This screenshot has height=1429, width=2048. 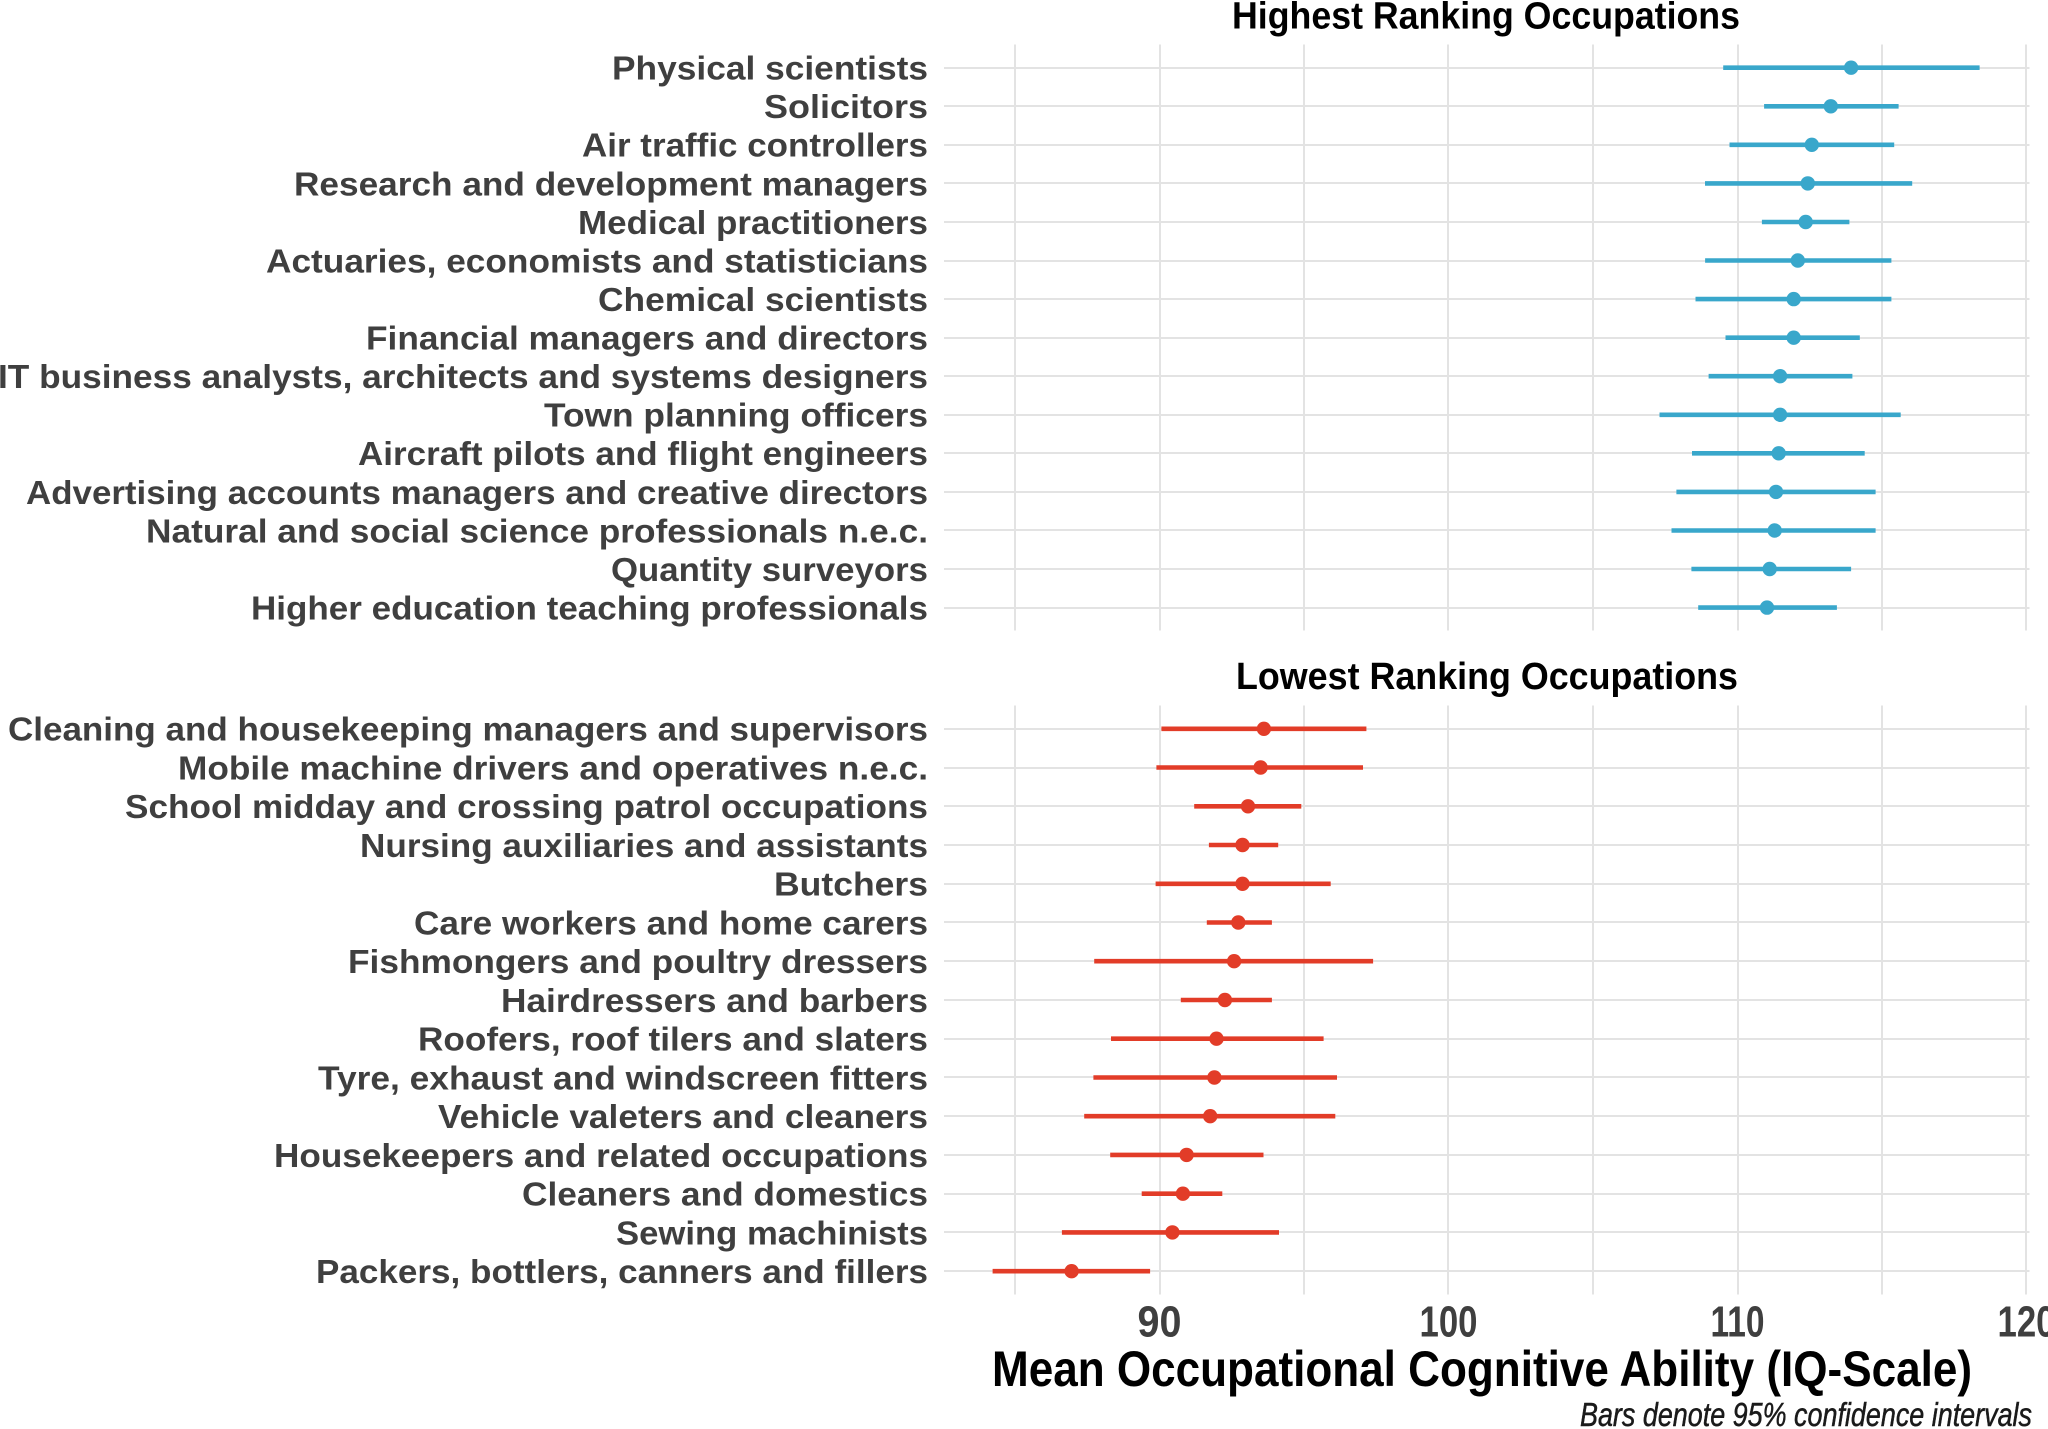 I want to click on svg-text: Sewing machinists, so click(x=772, y=1232).